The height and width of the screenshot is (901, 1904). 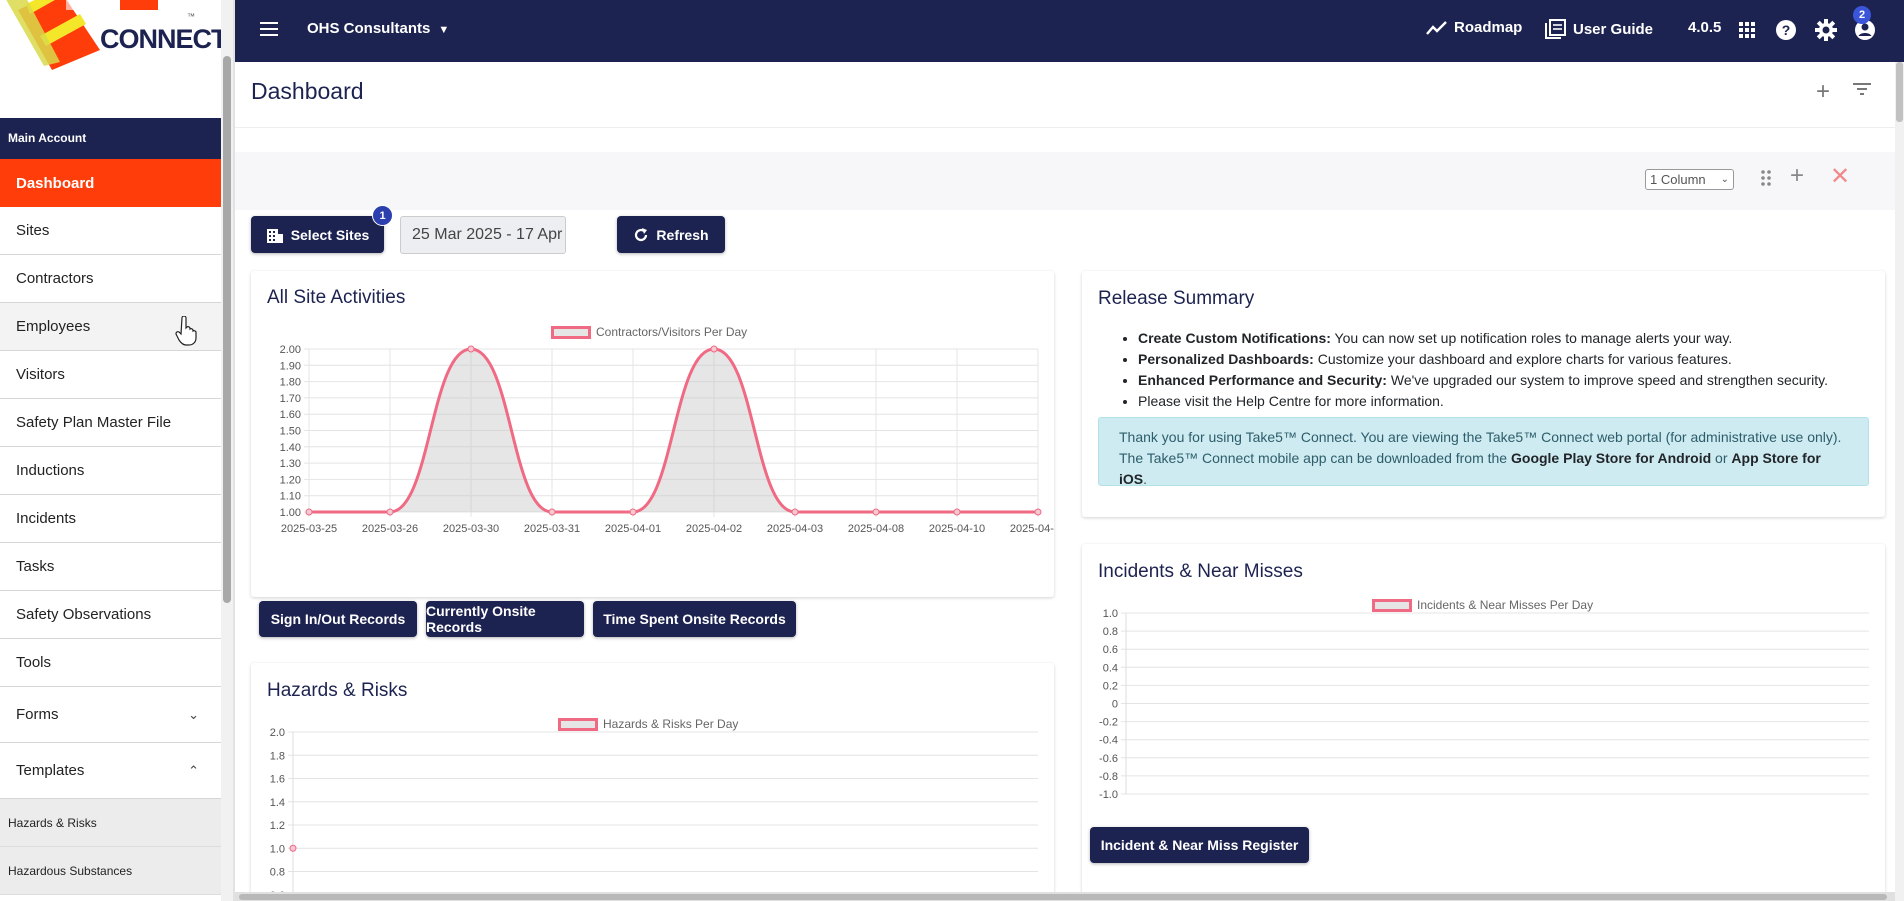 I want to click on roadmap-link: Roadmap, so click(x=1474, y=27).